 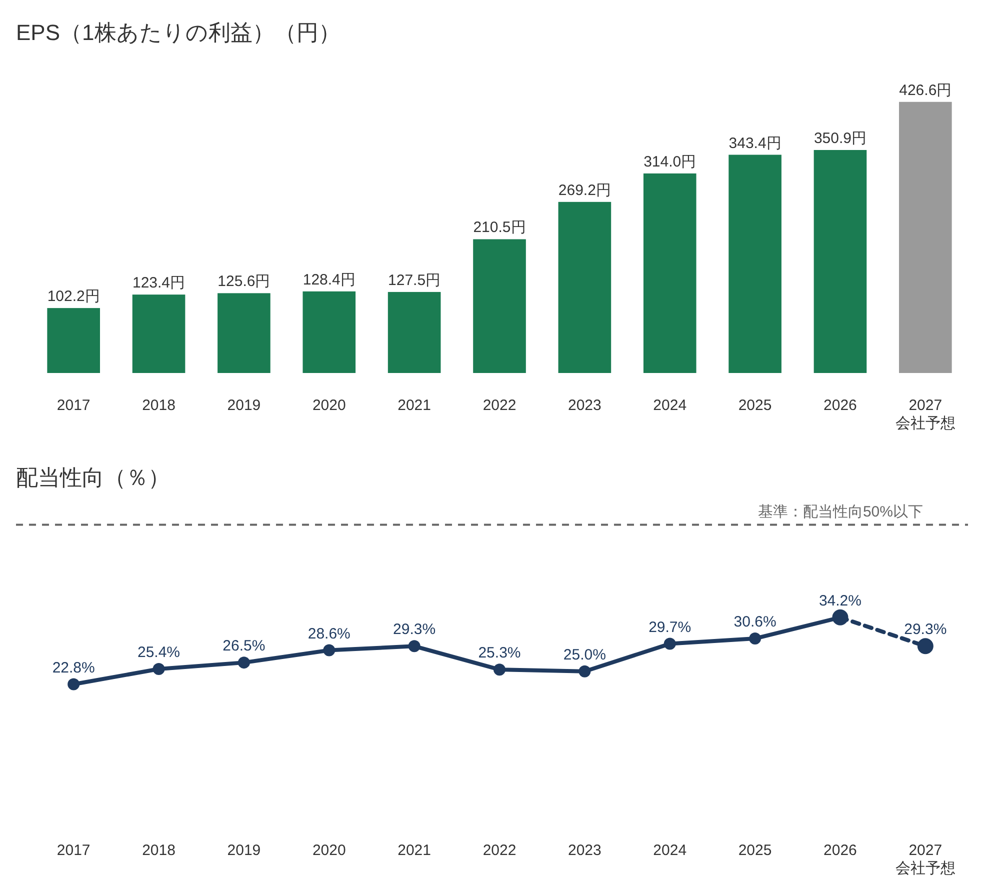 I want to click on data-label: 26.5%, so click(x=244, y=646).